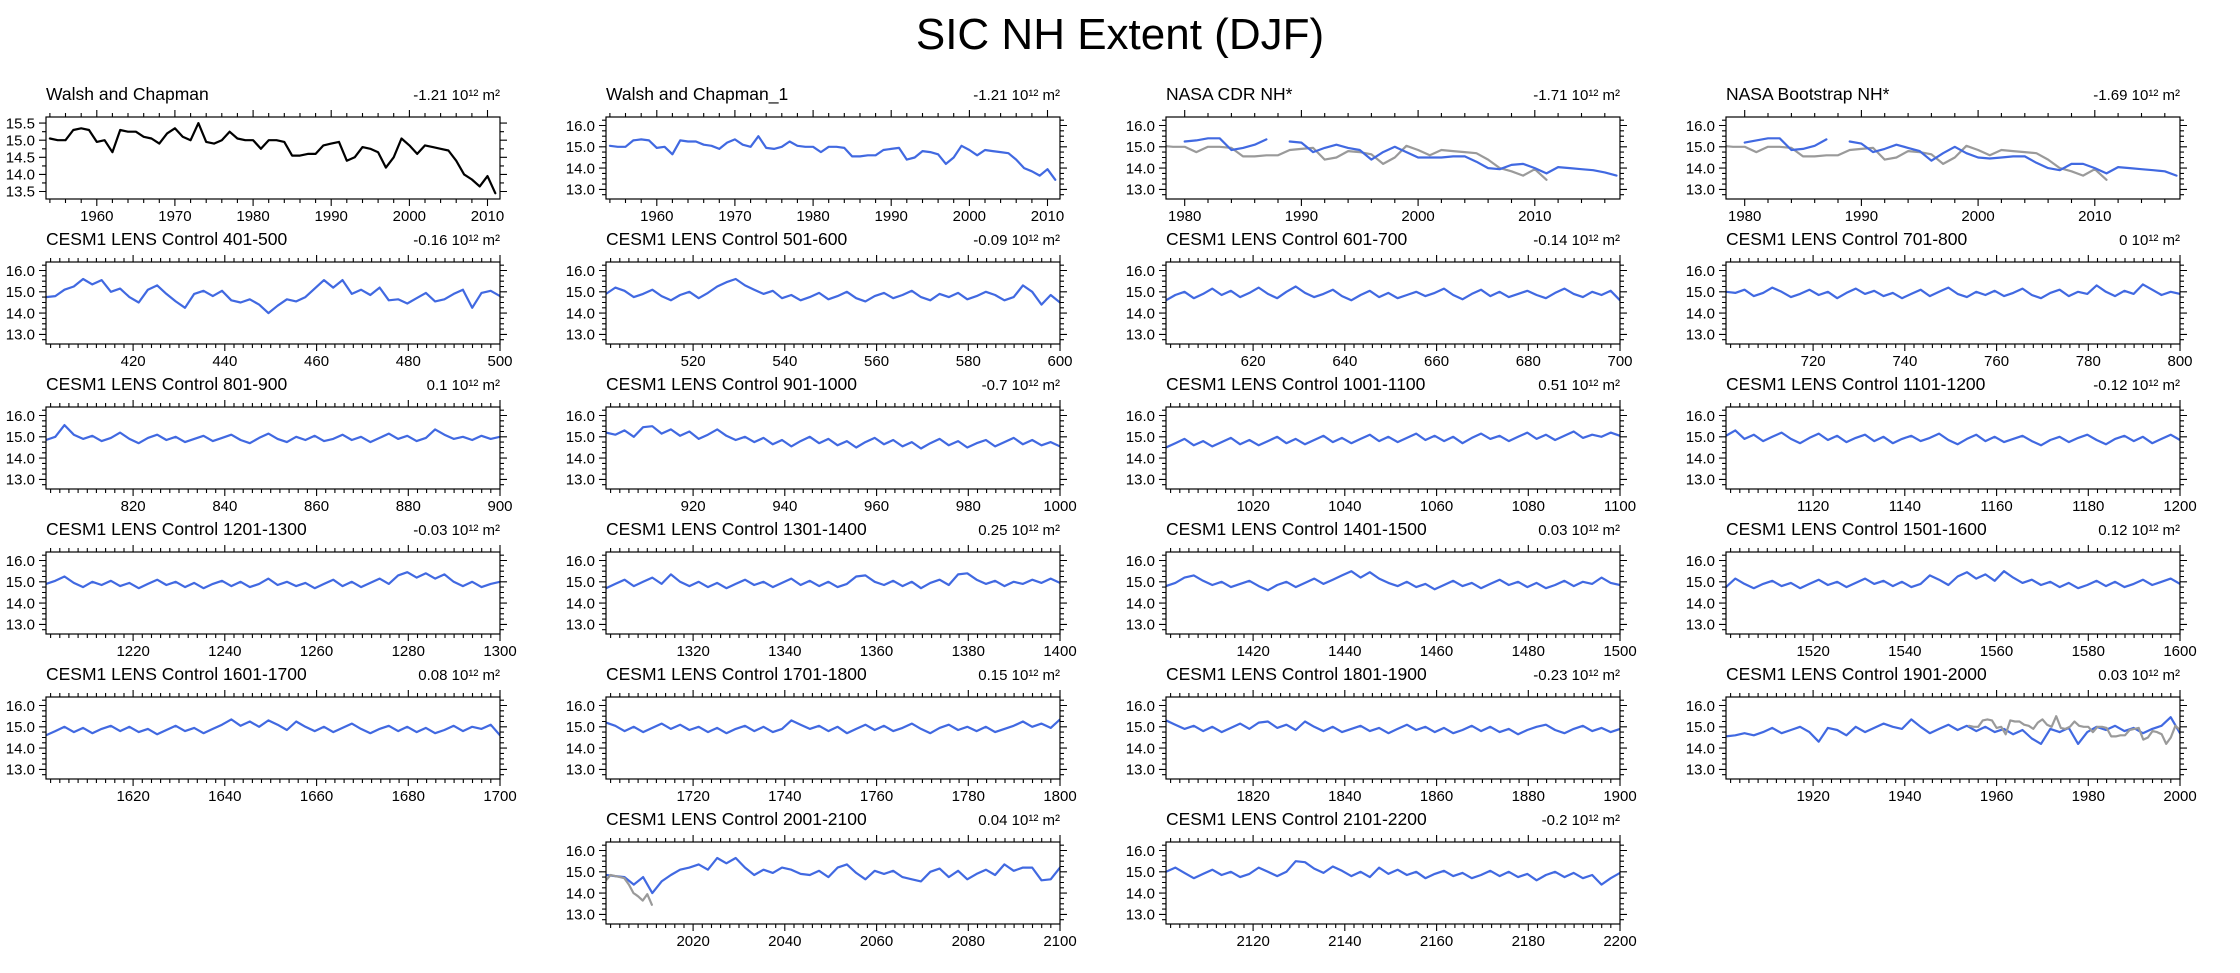 This screenshot has height=973, width=2240. Describe the element at coordinates (1059, 651) in the screenshot. I see `x-tick-label: 1400` at that location.